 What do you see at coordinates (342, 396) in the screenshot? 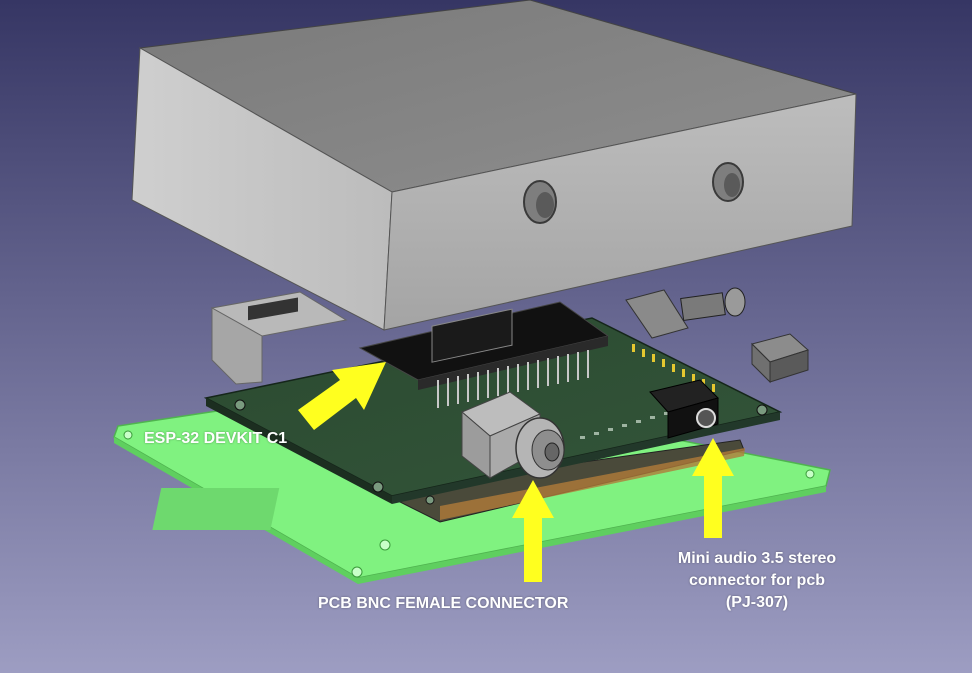
I see `arrow-esp32` at bounding box center [342, 396].